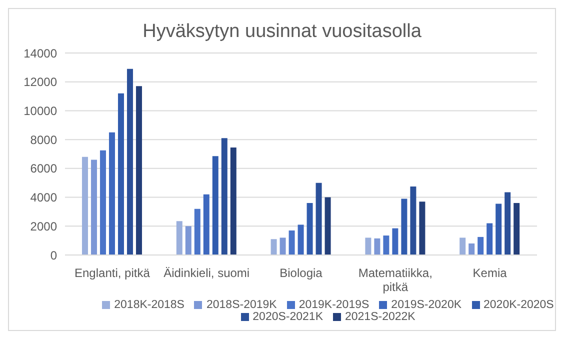 The width and height of the screenshot is (564, 339). I want to click on y-tick-label: 2000, so click(44, 226).